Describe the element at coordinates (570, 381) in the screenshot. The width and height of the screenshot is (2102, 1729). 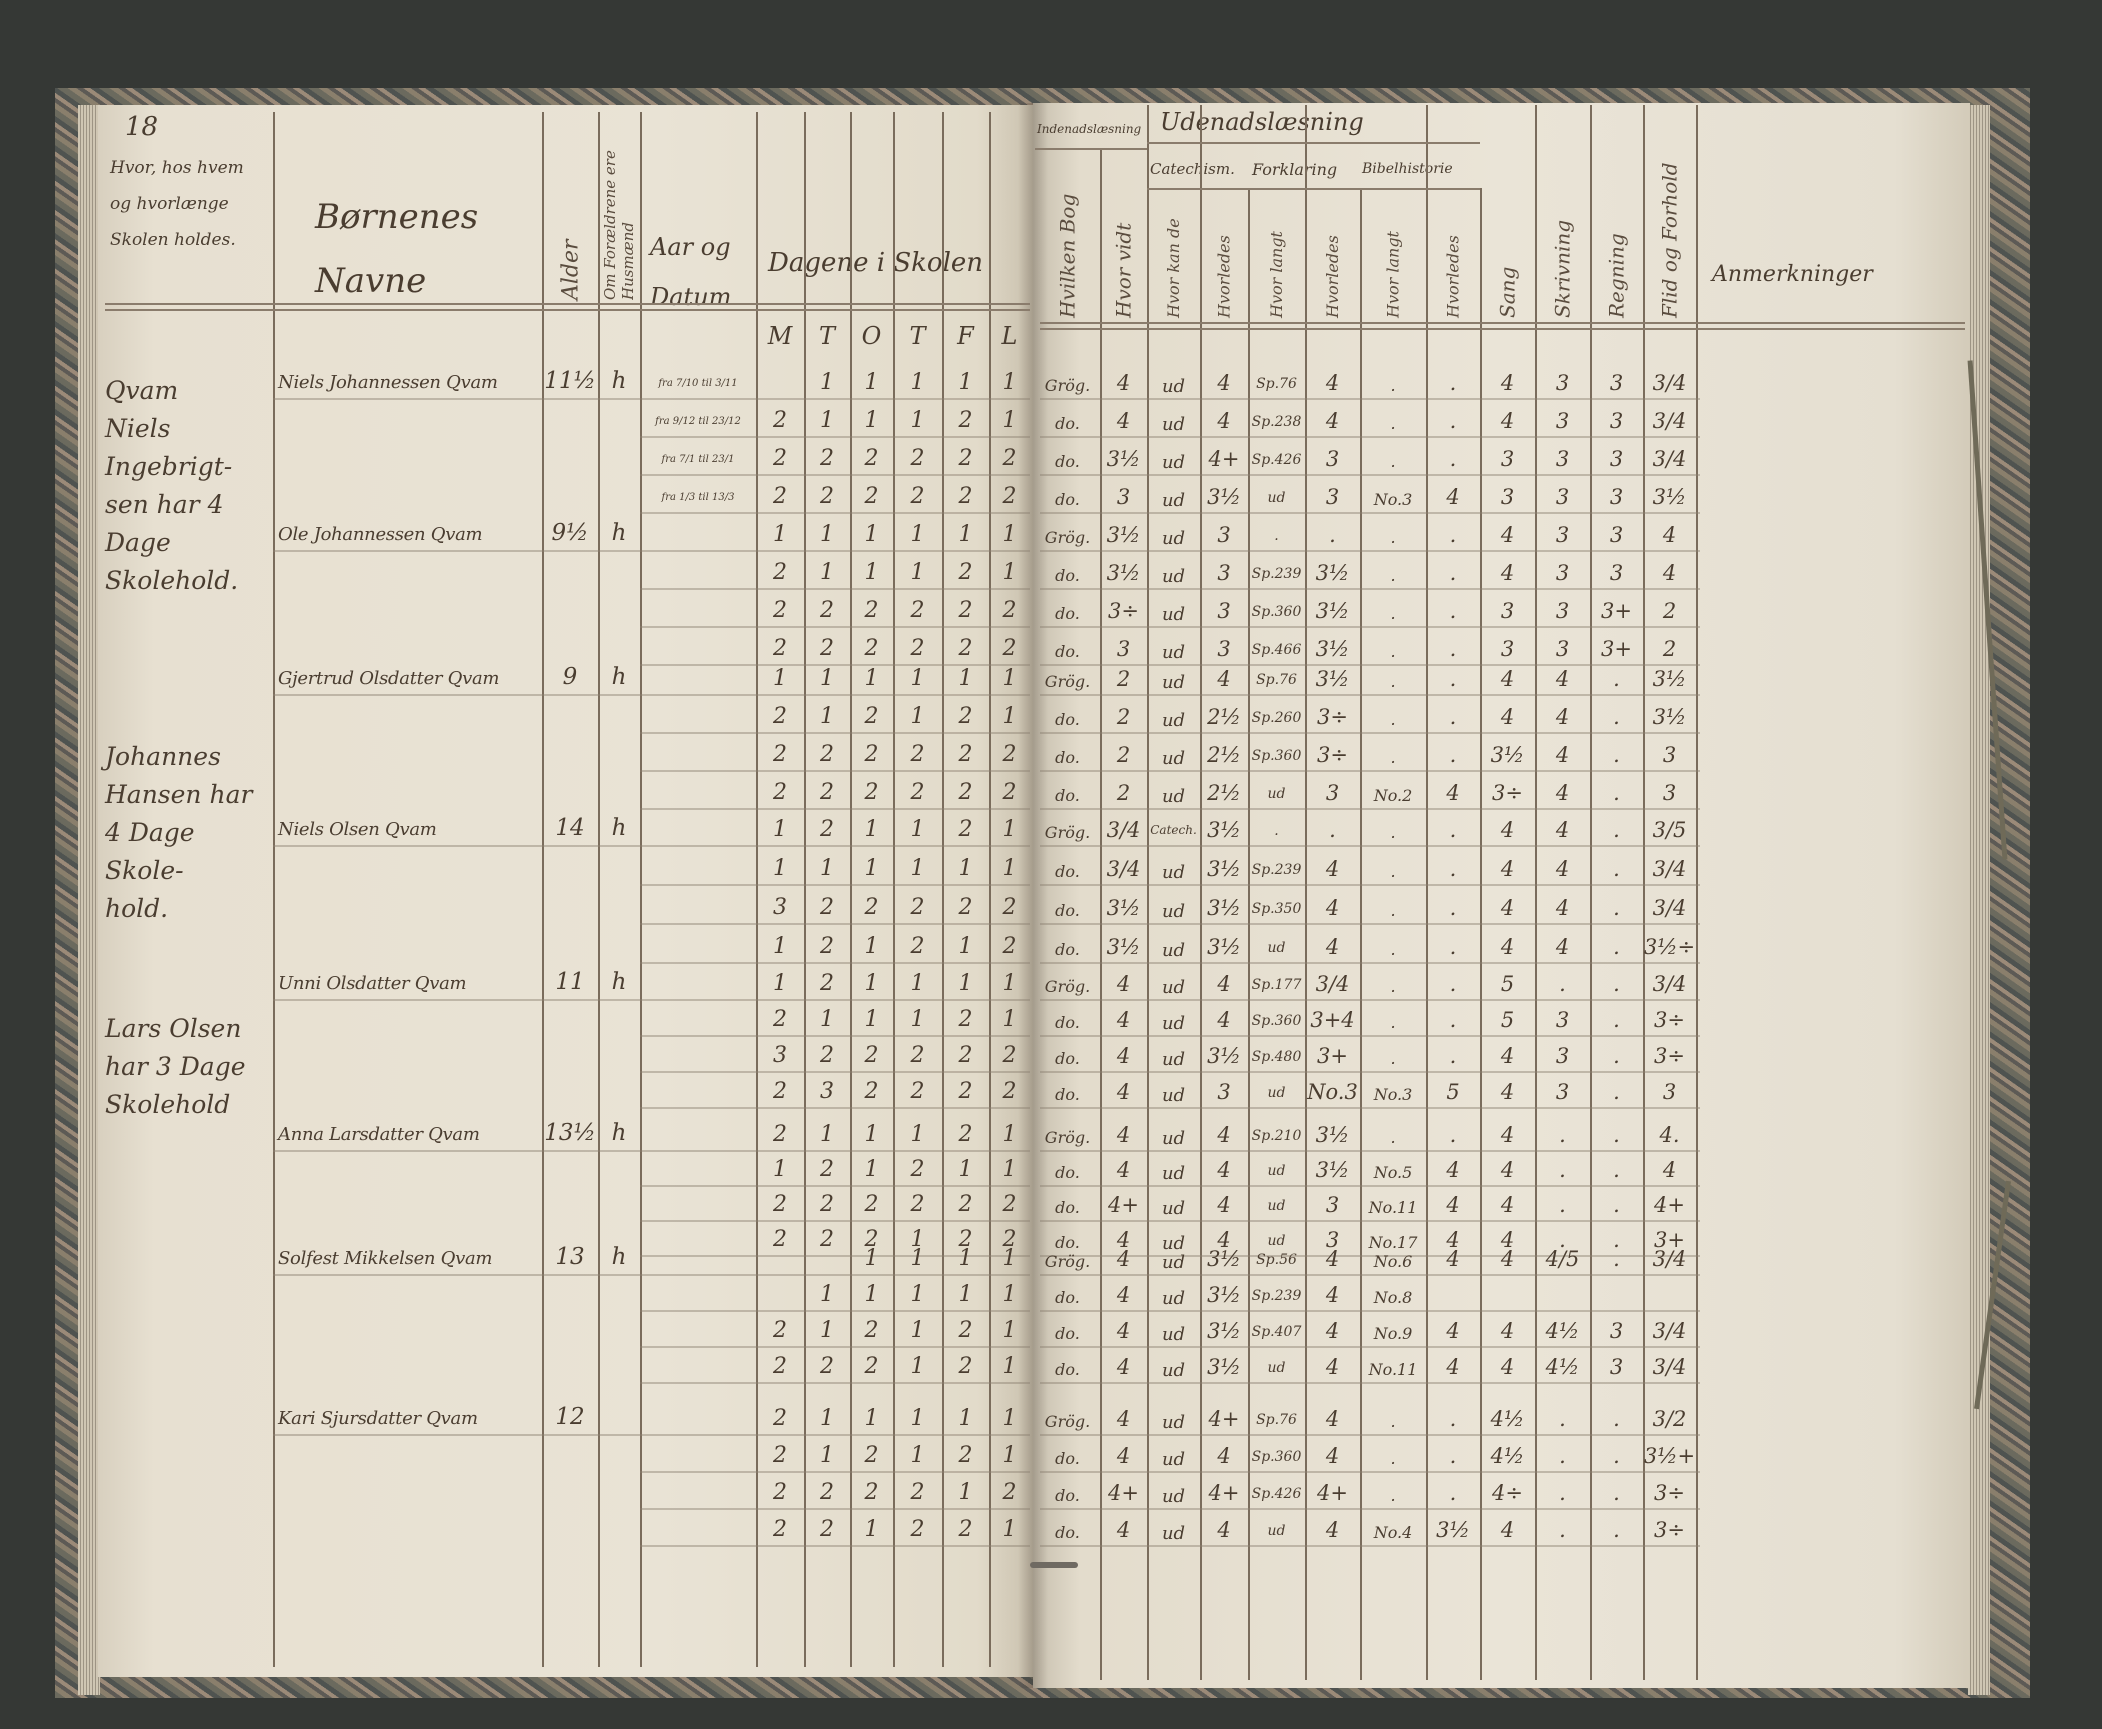
I see `student-age: 11½` at that location.